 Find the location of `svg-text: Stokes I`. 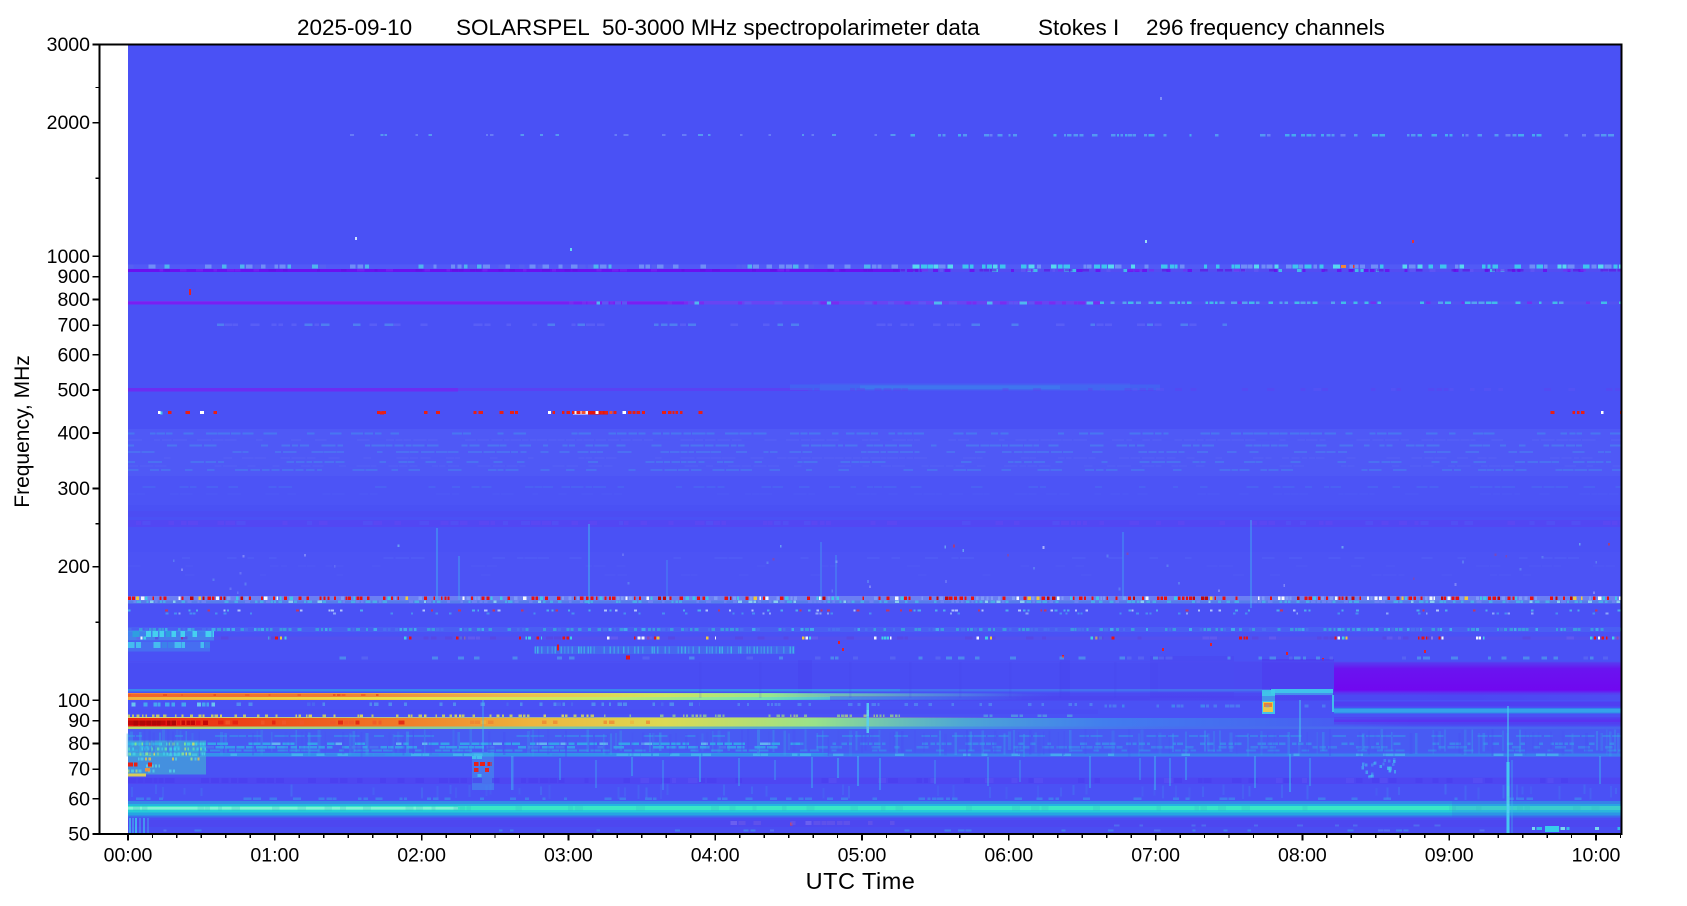

svg-text: Stokes I is located at coordinates (1078, 27).